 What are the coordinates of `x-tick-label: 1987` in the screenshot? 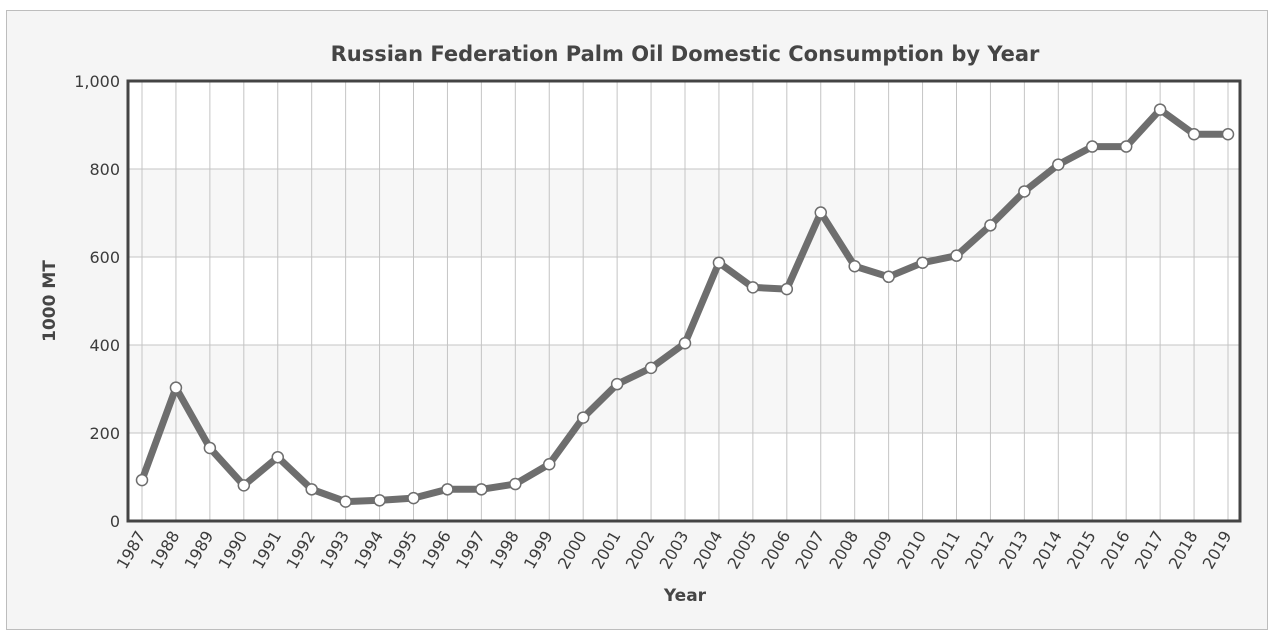 It's located at (131, 550).